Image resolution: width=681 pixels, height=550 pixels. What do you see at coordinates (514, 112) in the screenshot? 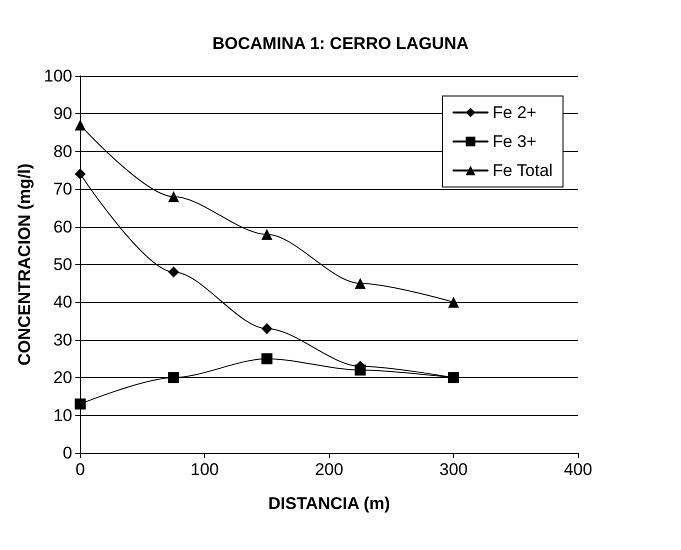
I see `legend-label: Fe 2+` at bounding box center [514, 112].